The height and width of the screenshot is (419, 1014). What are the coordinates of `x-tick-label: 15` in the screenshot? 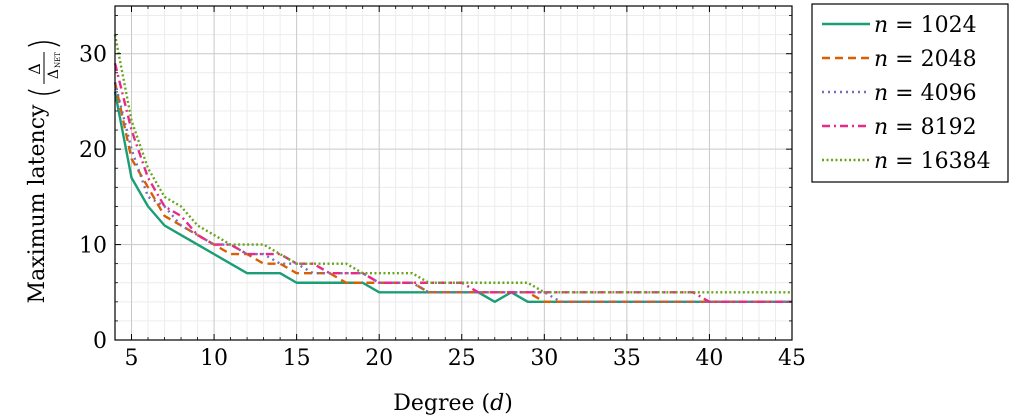 It's located at (297, 358).